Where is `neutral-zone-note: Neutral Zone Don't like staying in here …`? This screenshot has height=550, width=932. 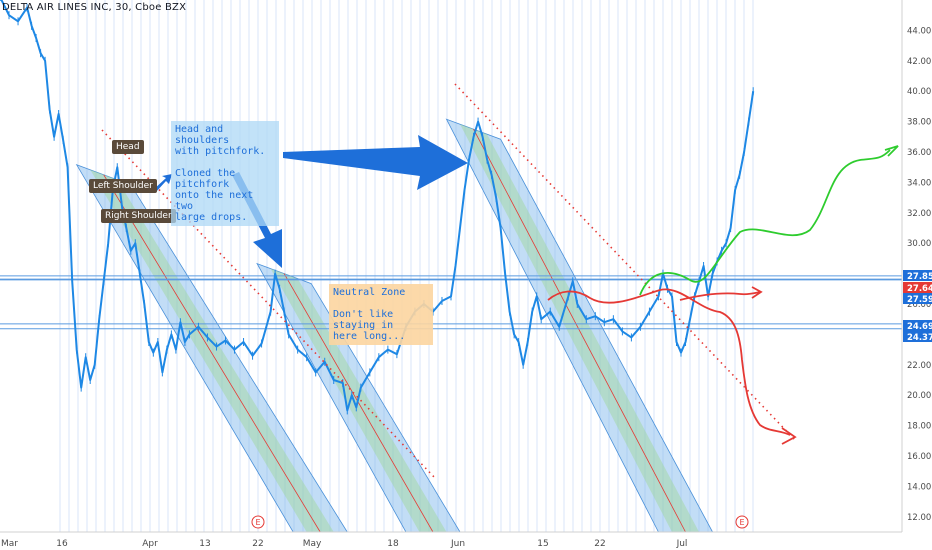
neutral-zone-note: Neutral Zone Don't like staying in here … is located at coordinates (381, 314).